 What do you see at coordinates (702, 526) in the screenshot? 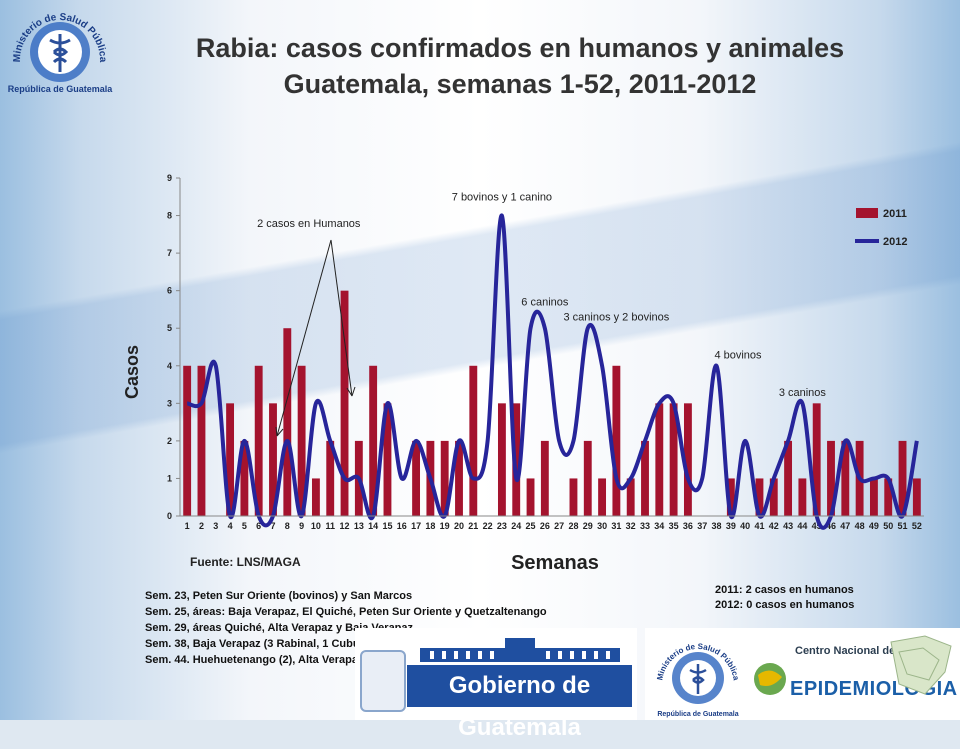
I see `x-tick-label: 37` at bounding box center [702, 526].